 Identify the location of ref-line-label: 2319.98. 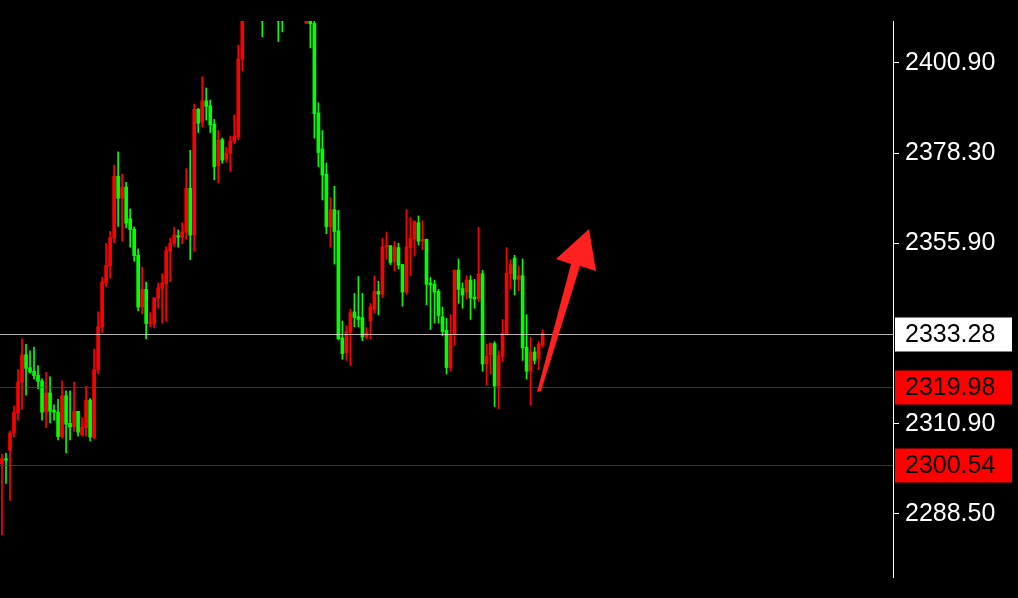
(950, 386).